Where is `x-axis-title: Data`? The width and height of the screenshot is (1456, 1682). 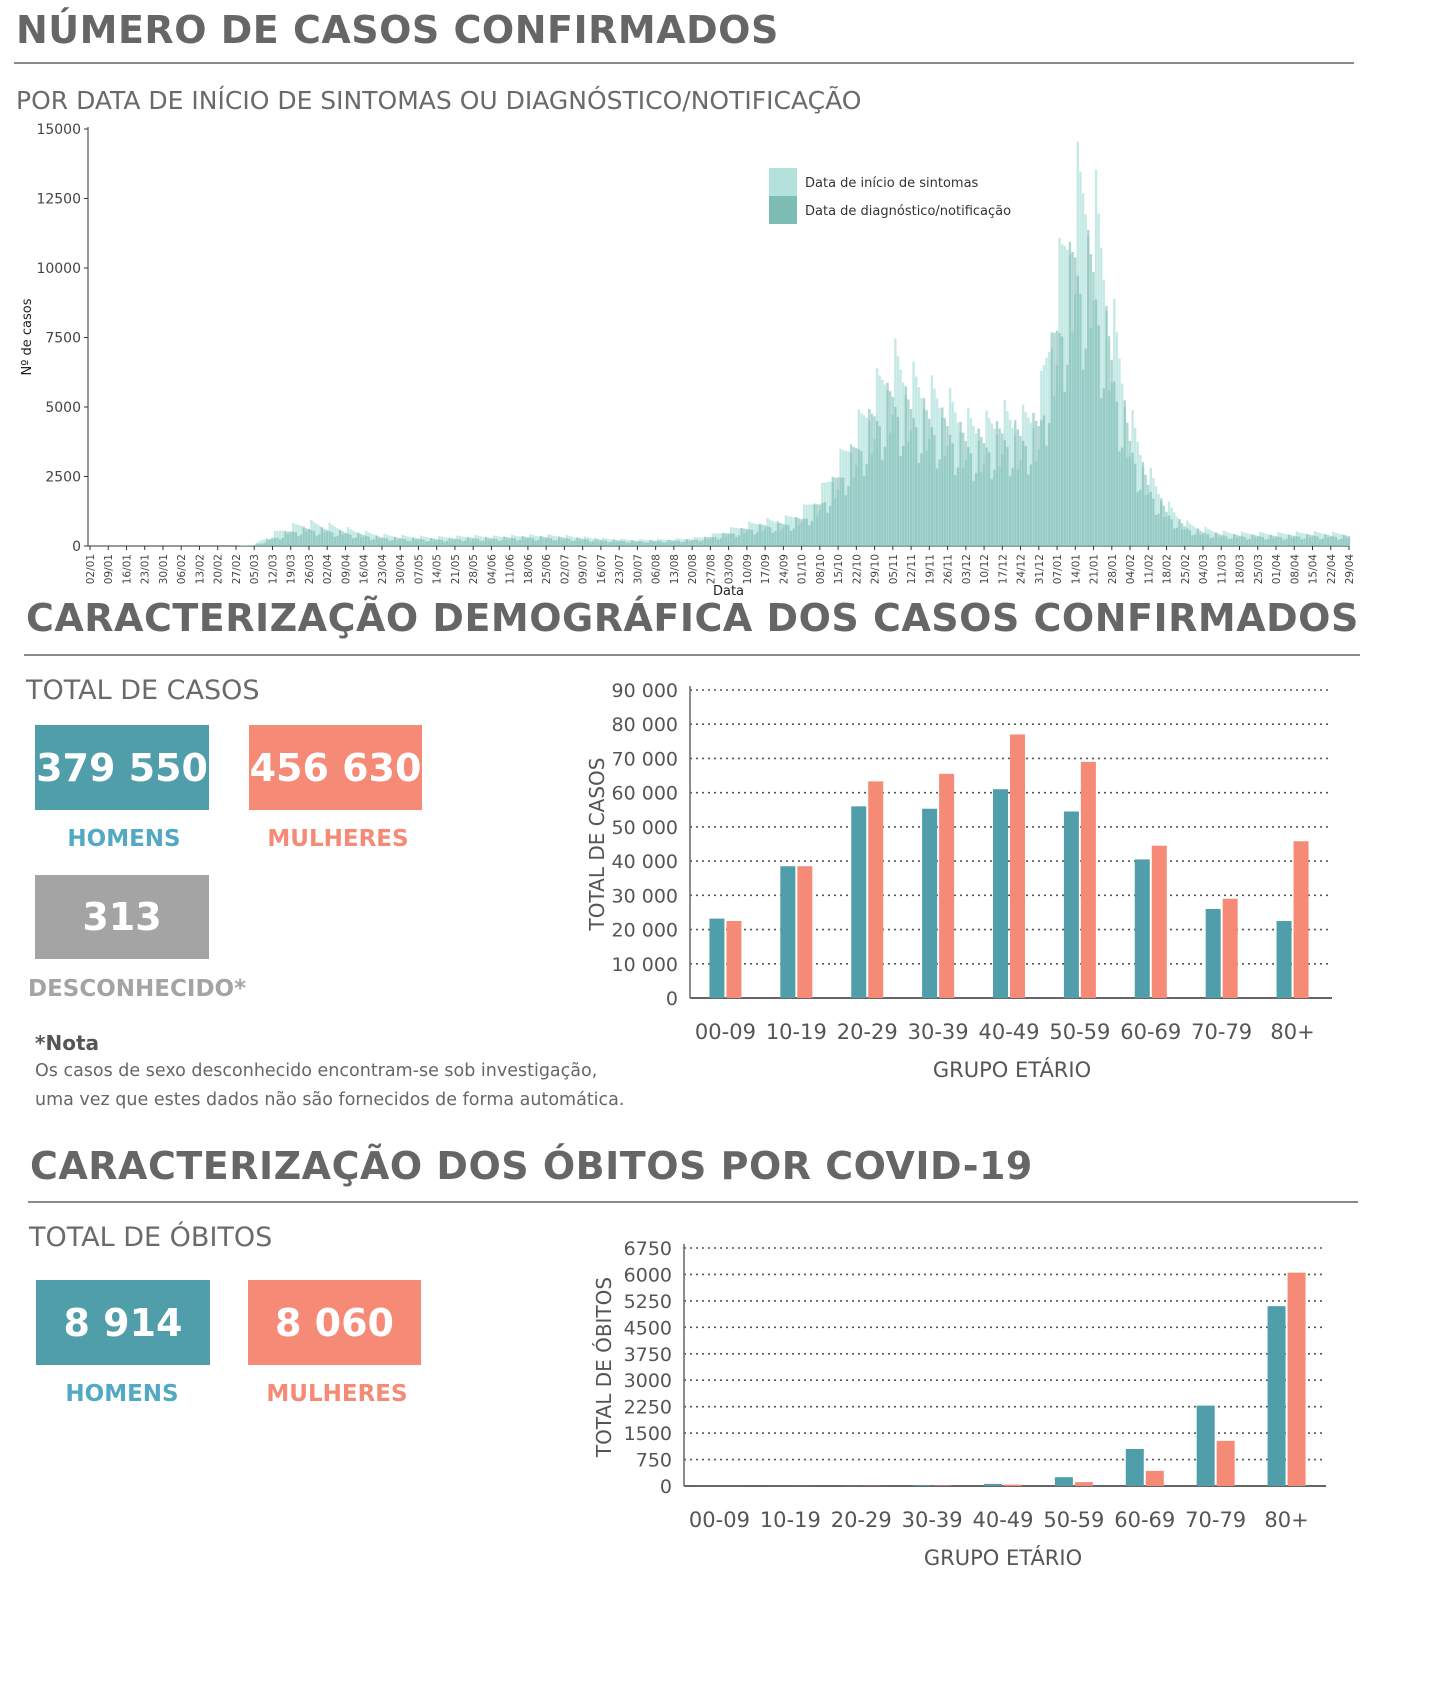 x-axis-title: Data is located at coordinates (728, 591).